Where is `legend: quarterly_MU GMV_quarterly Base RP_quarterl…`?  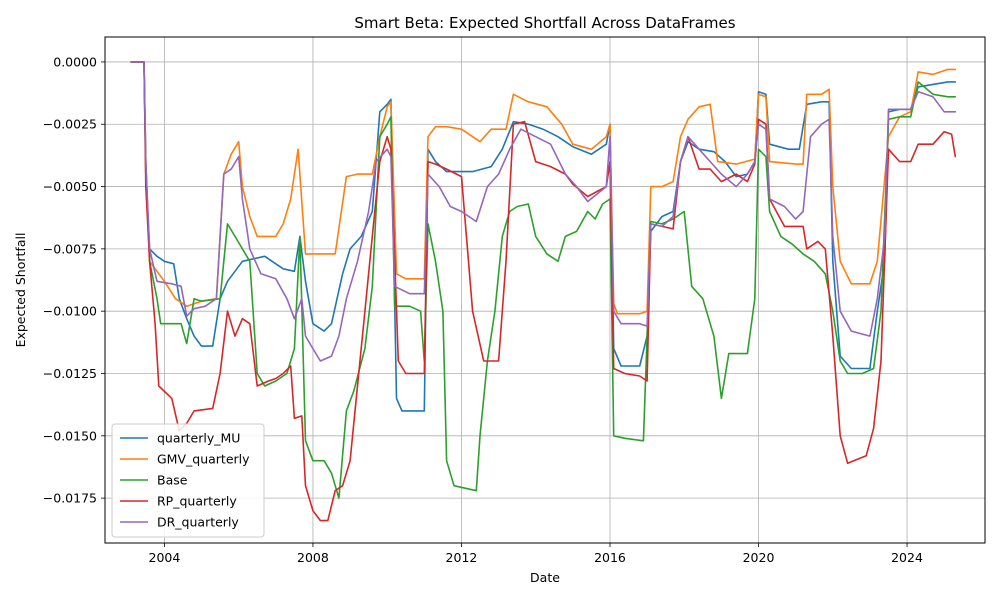 legend: quarterly_MU GMV_quarterly Base RP_quarterl… is located at coordinates (188, 480).